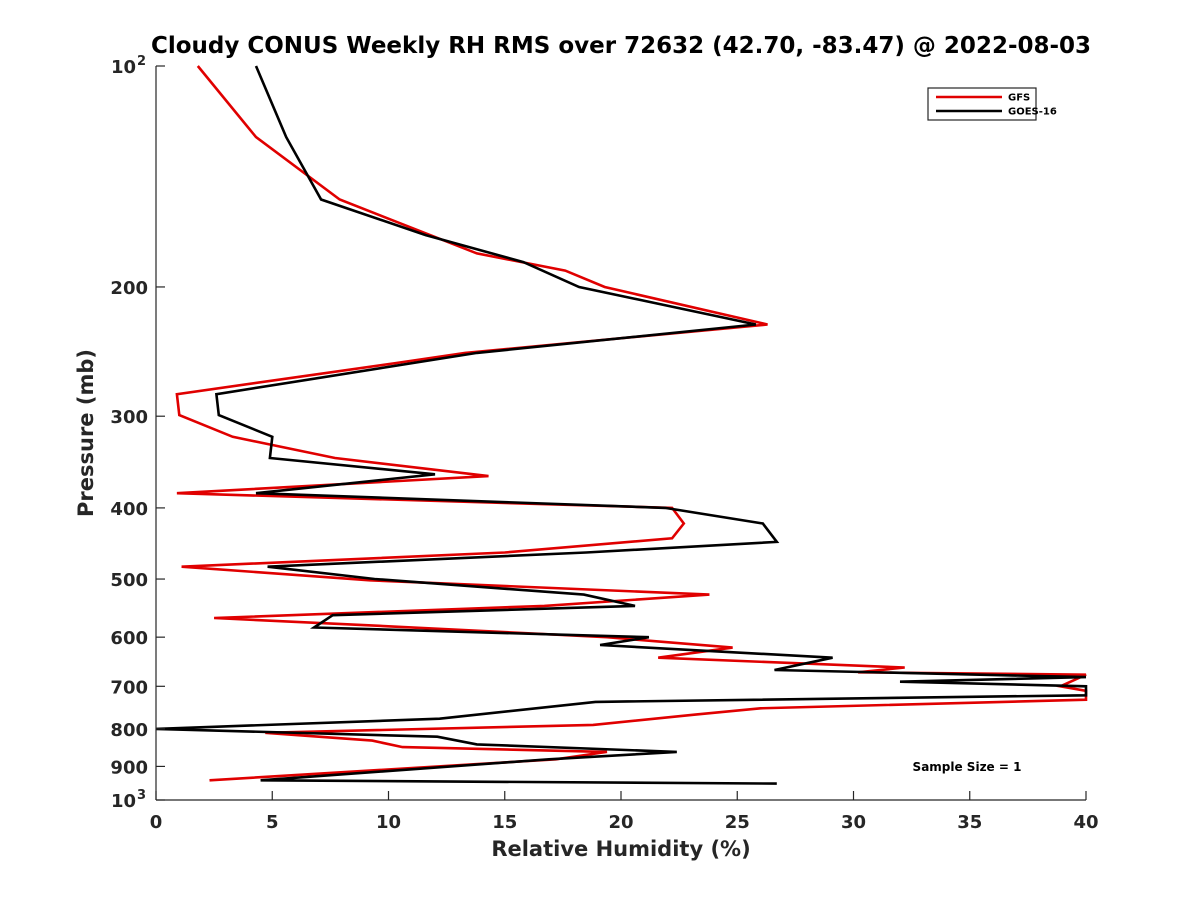  What do you see at coordinates (129, 509) in the screenshot?
I see `y-tick-label: 400` at bounding box center [129, 509].